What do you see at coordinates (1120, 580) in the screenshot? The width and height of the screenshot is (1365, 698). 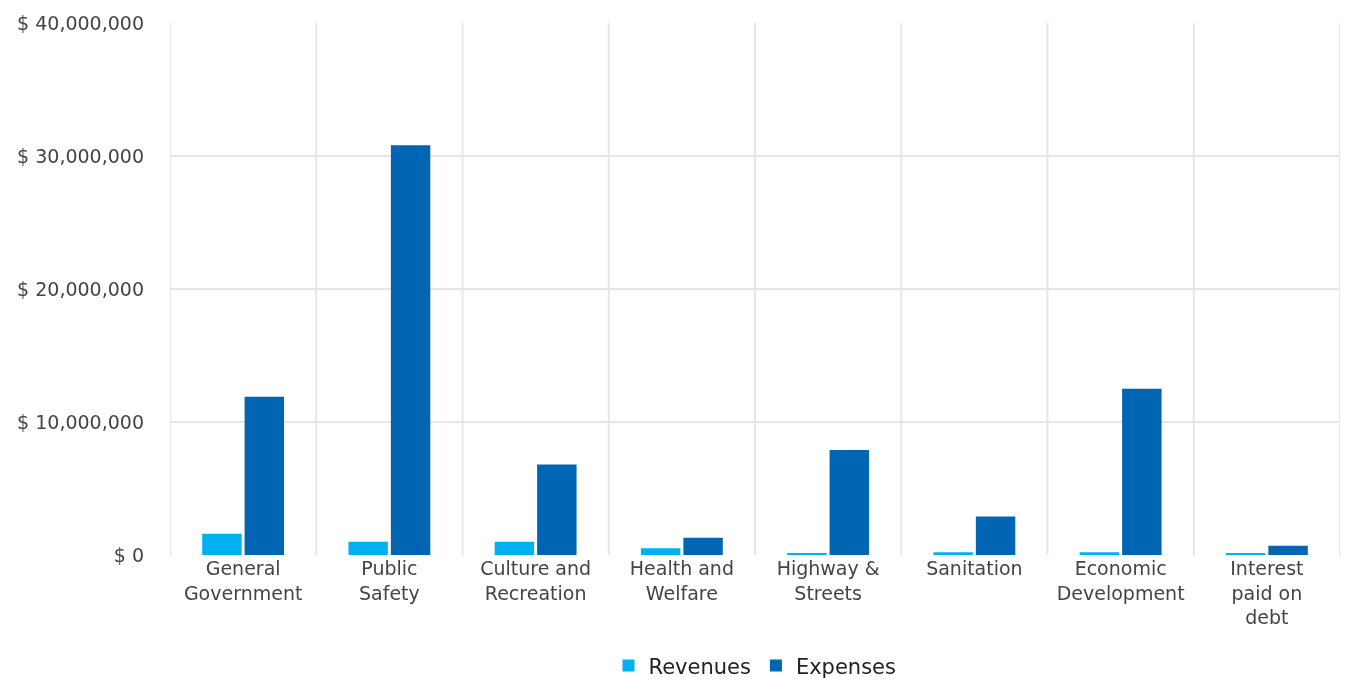 I see `x-tick-label: Economic Development` at bounding box center [1120, 580].